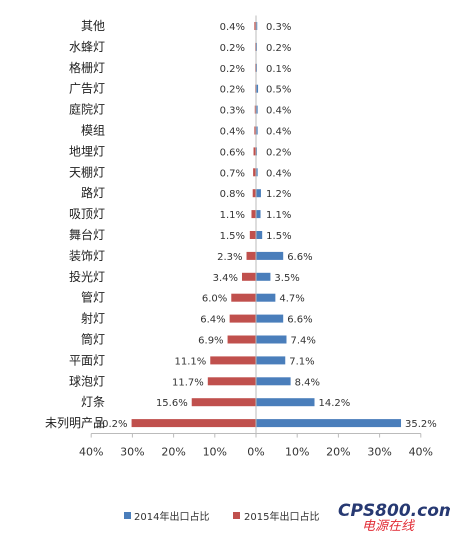  What do you see at coordinates (87, 276) in the screenshot?
I see `category-label: 投光灯` at bounding box center [87, 276].